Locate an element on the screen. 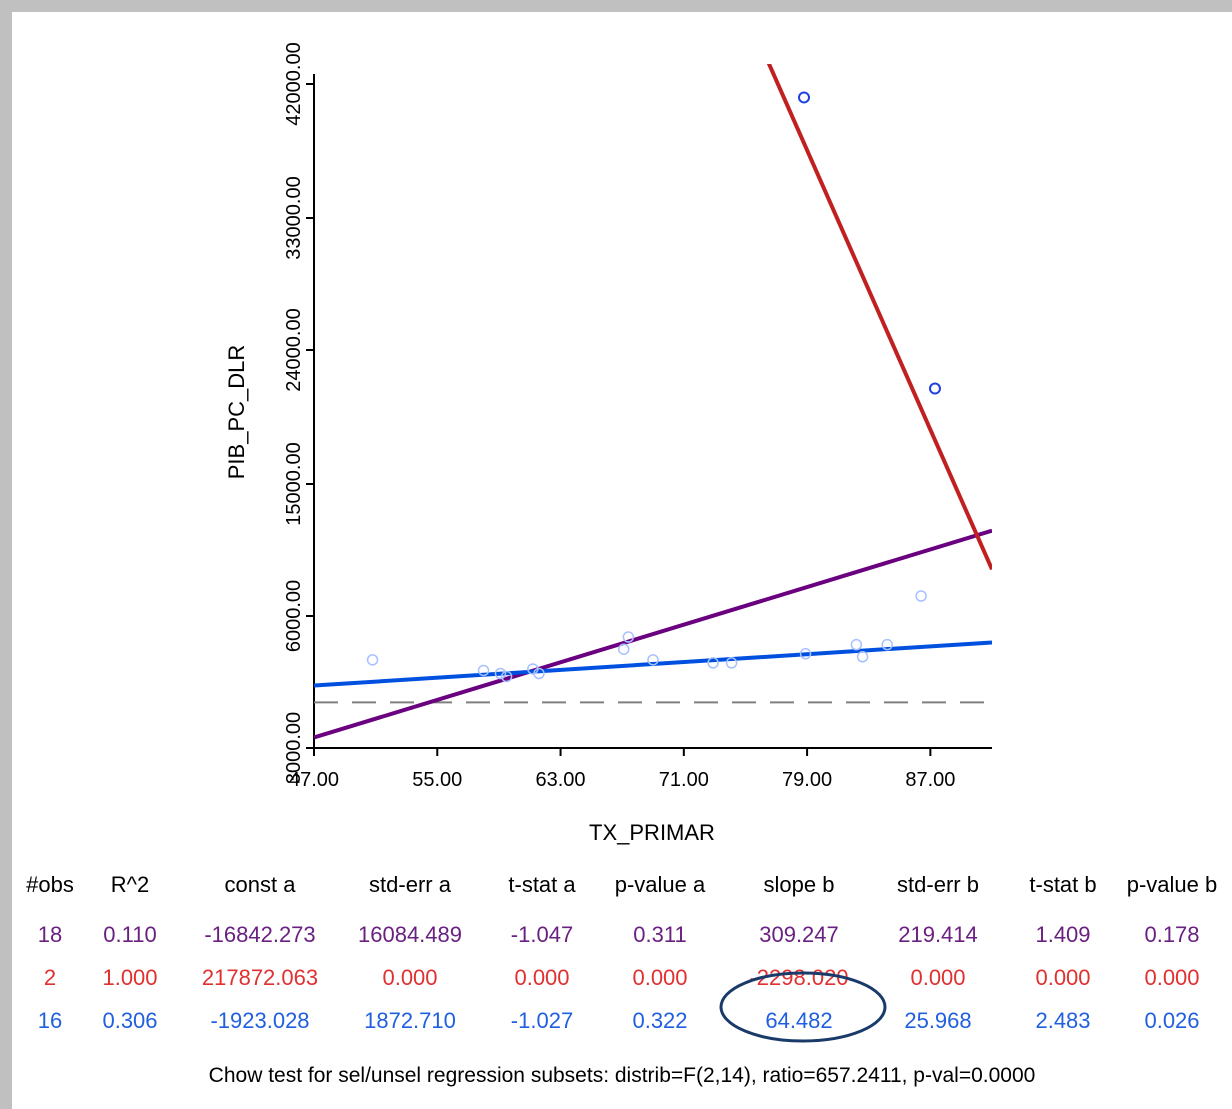 The width and height of the screenshot is (1232, 1109). table-header: R^2 is located at coordinates (130, 884).